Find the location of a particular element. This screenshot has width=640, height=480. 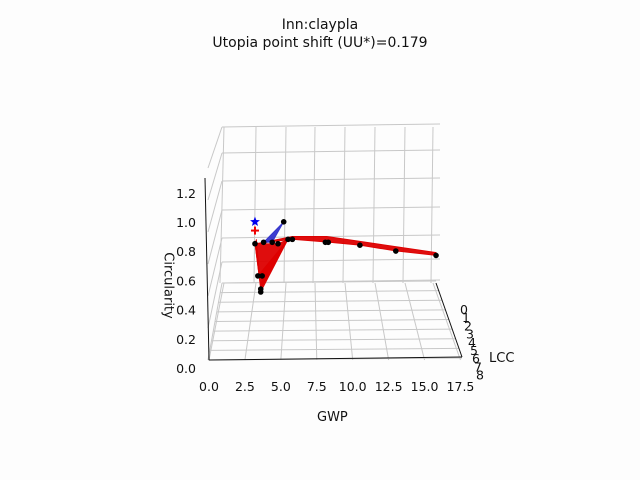

y-axis-line is located at coordinates (449, 320).